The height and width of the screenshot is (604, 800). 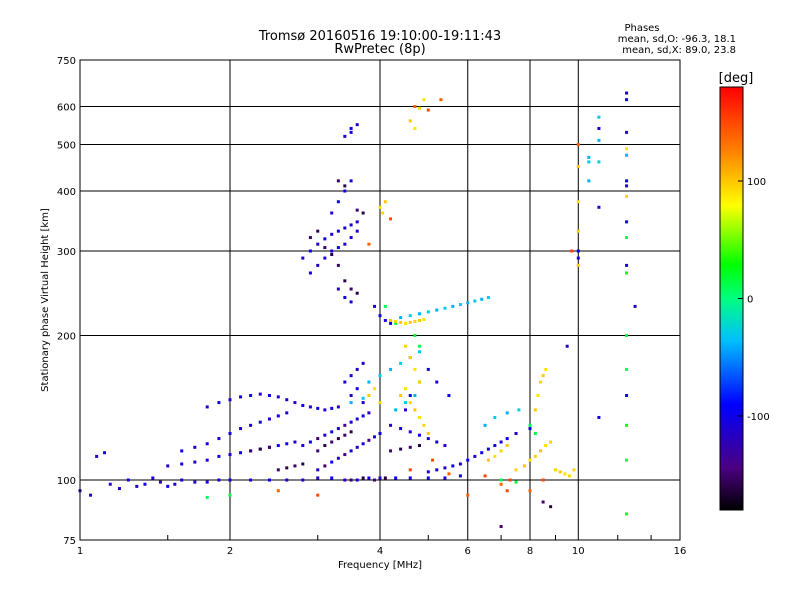 What do you see at coordinates (736, 78) in the screenshot?
I see `colorbar-label: [deg]` at bounding box center [736, 78].